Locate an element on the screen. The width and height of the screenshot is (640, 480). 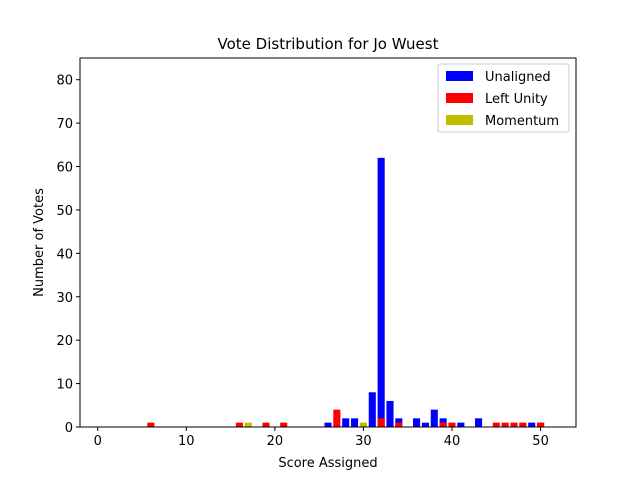
y-axis-ticks: 0 10 20 30 40 50 60 70 80 is located at coordinates (68, 255).